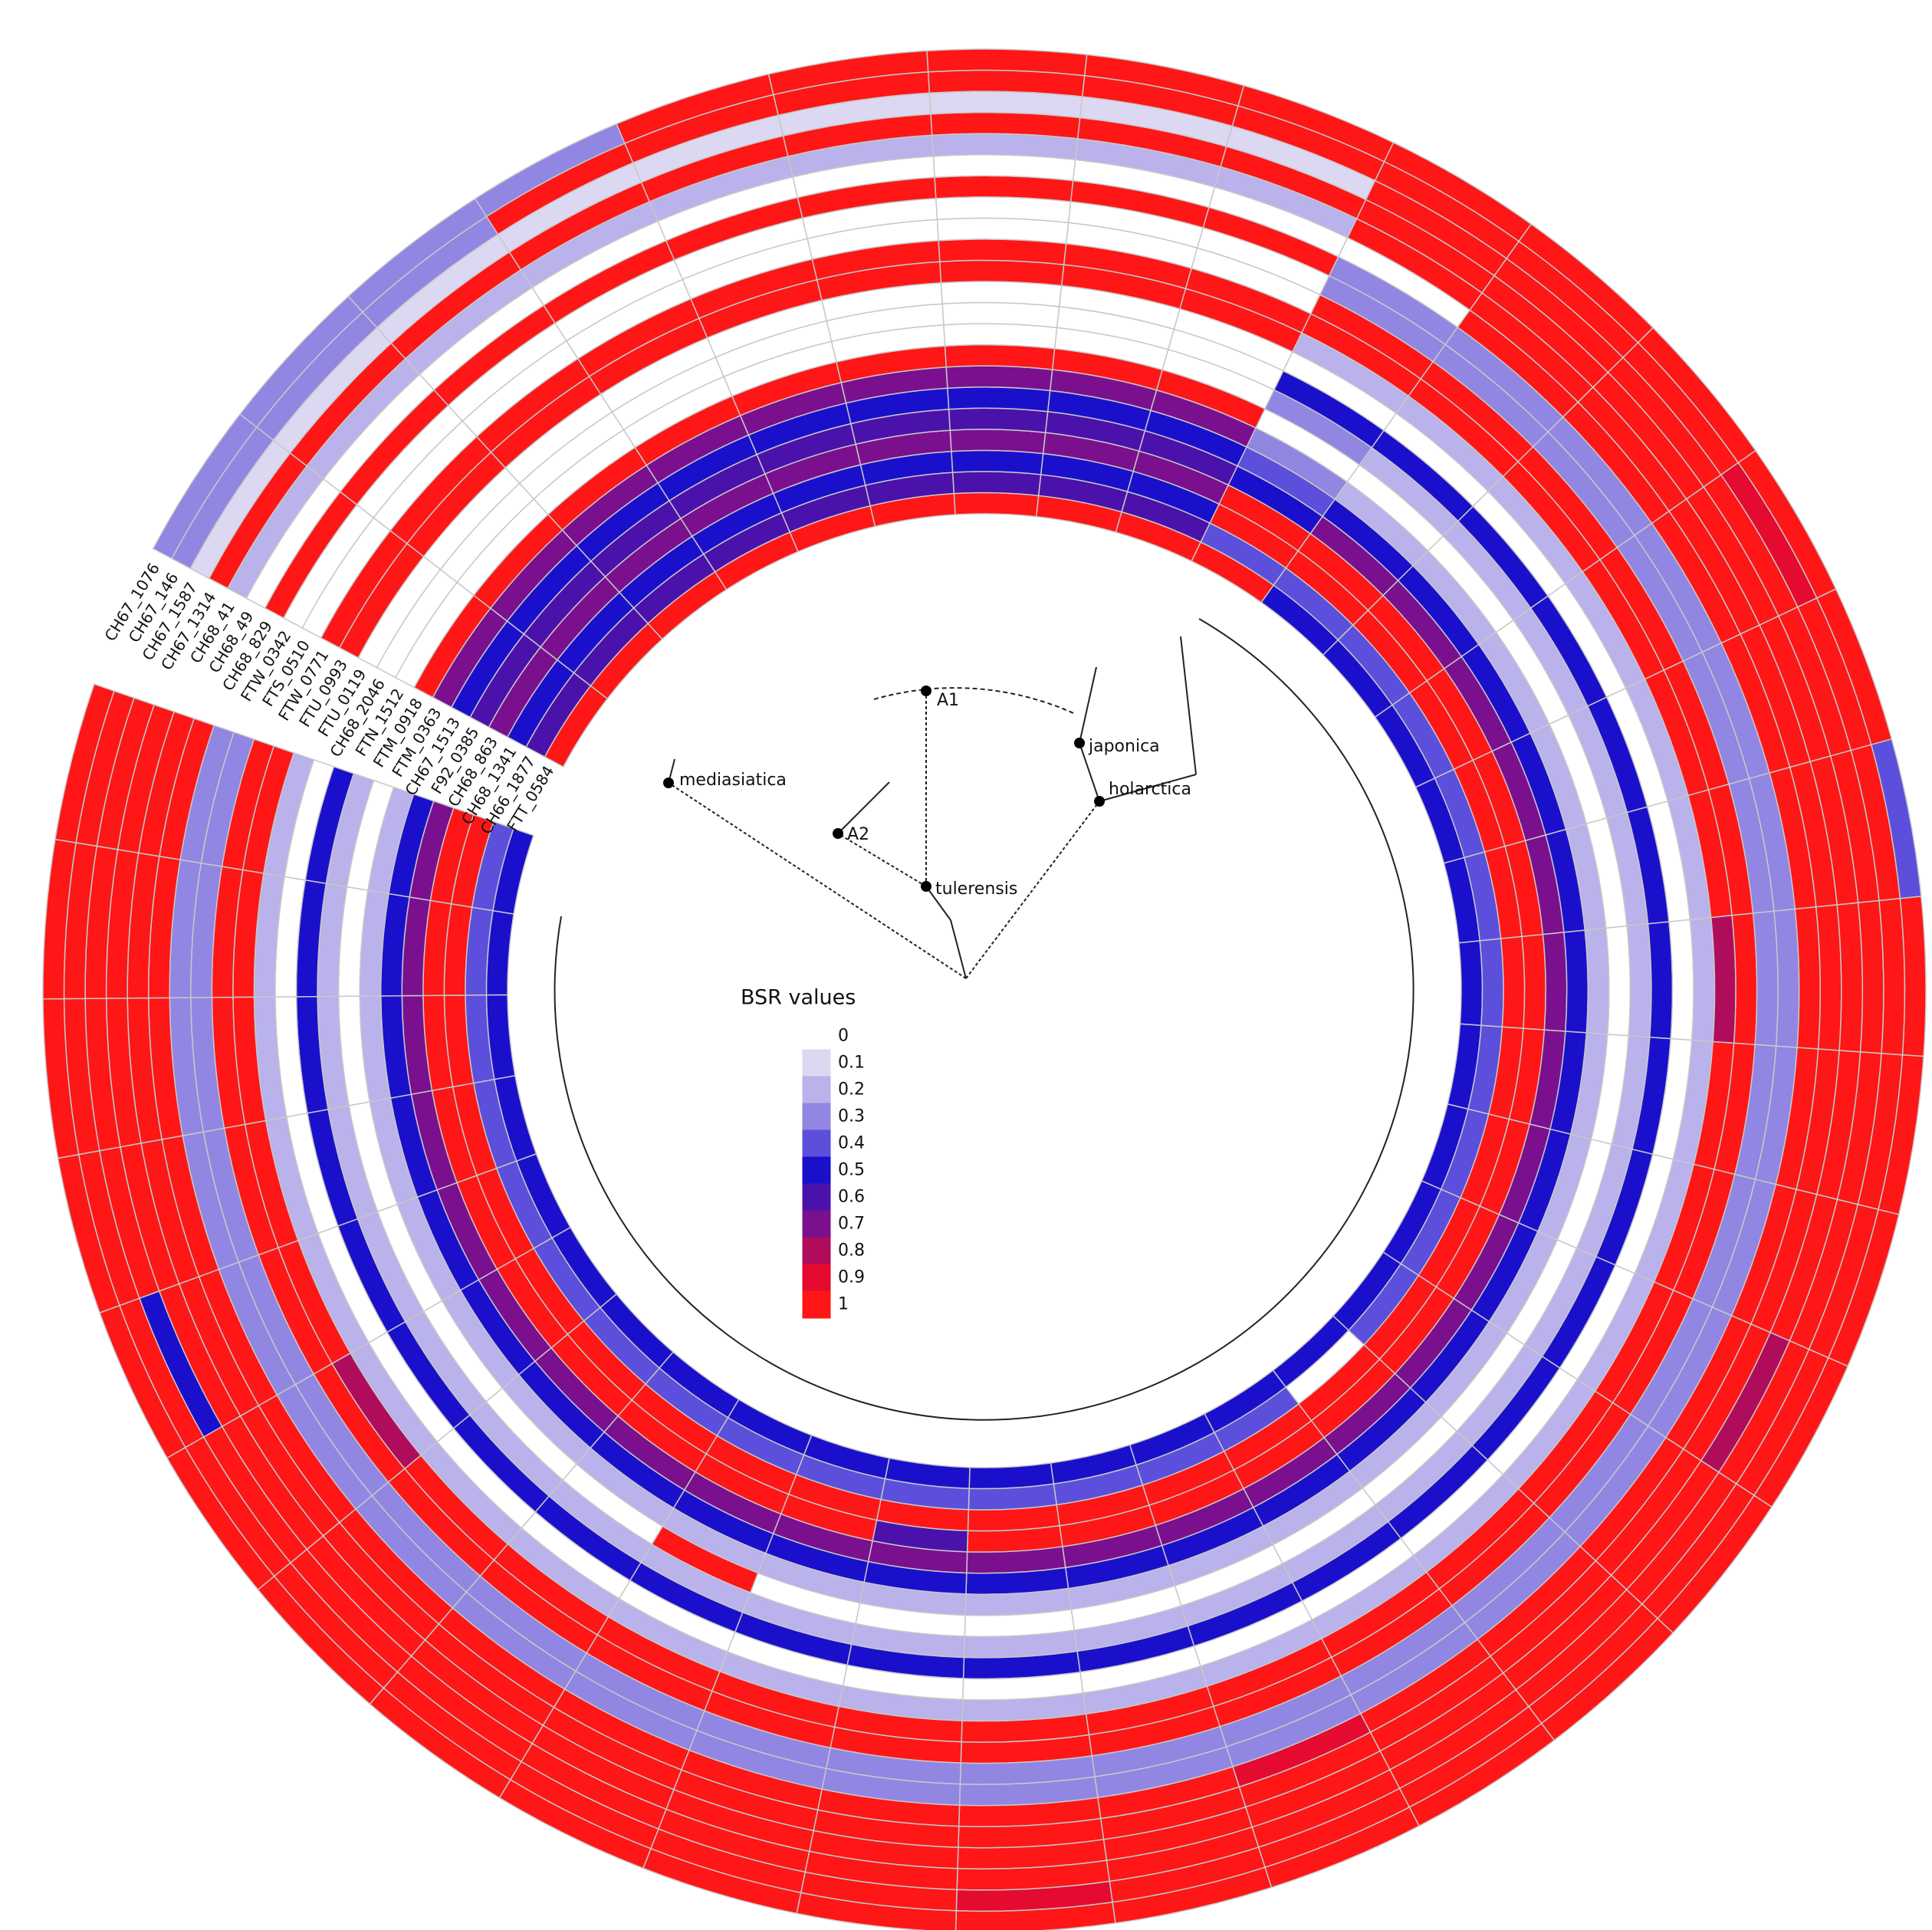  What do you see at coordinates (852, 1197) in the screenshot?
I see `legend-label: 0.6` at bounding box center [852, 1197].